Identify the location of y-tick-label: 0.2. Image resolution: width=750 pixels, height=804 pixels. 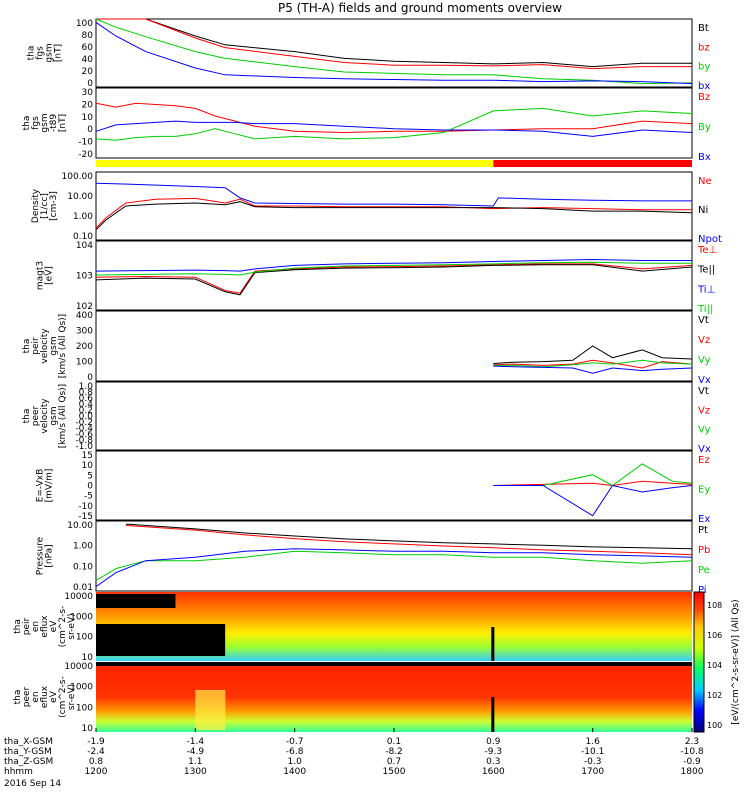
(86, 411).